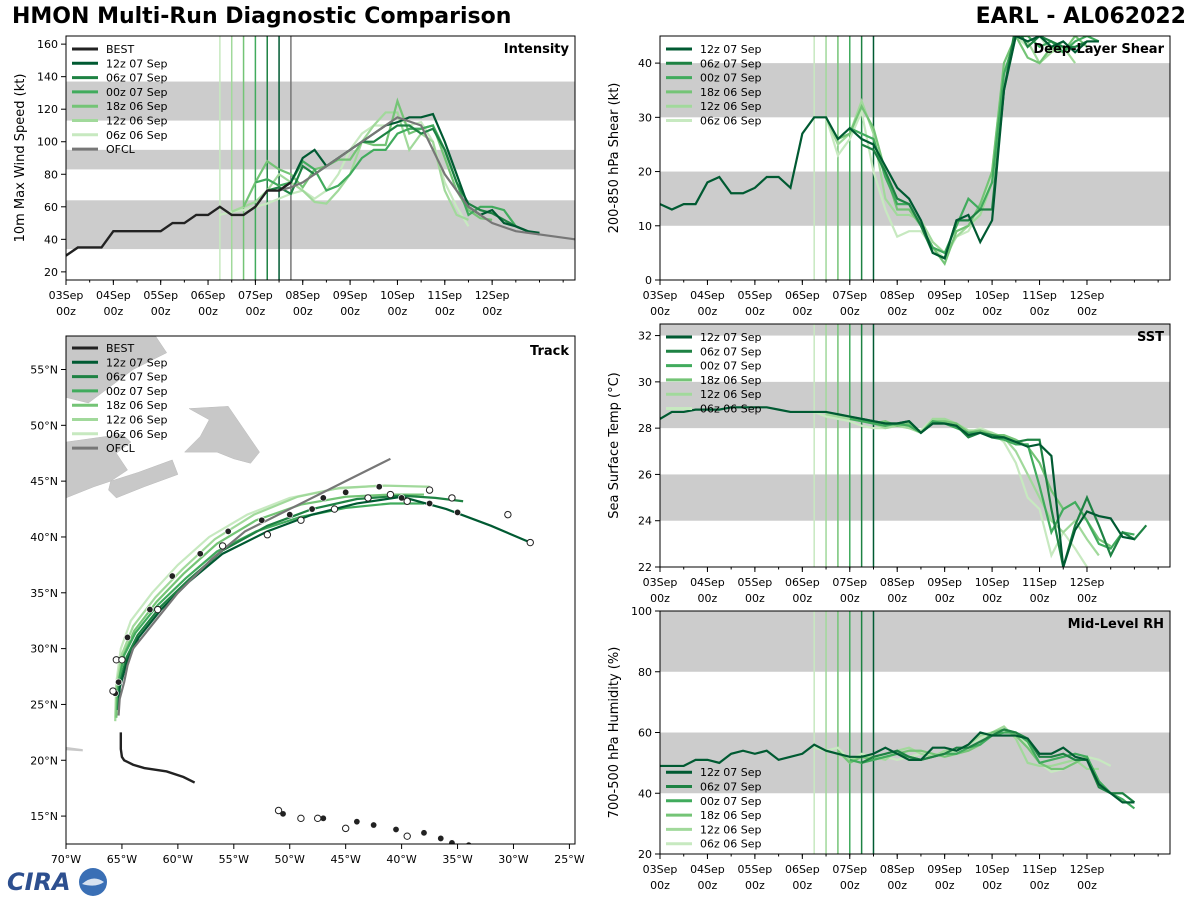 The image size is (1200, 902). What do you see at coordinates (93, 882) in the screenshot?
I see `logo-swirl-icon` at bounding box center [93, 882].